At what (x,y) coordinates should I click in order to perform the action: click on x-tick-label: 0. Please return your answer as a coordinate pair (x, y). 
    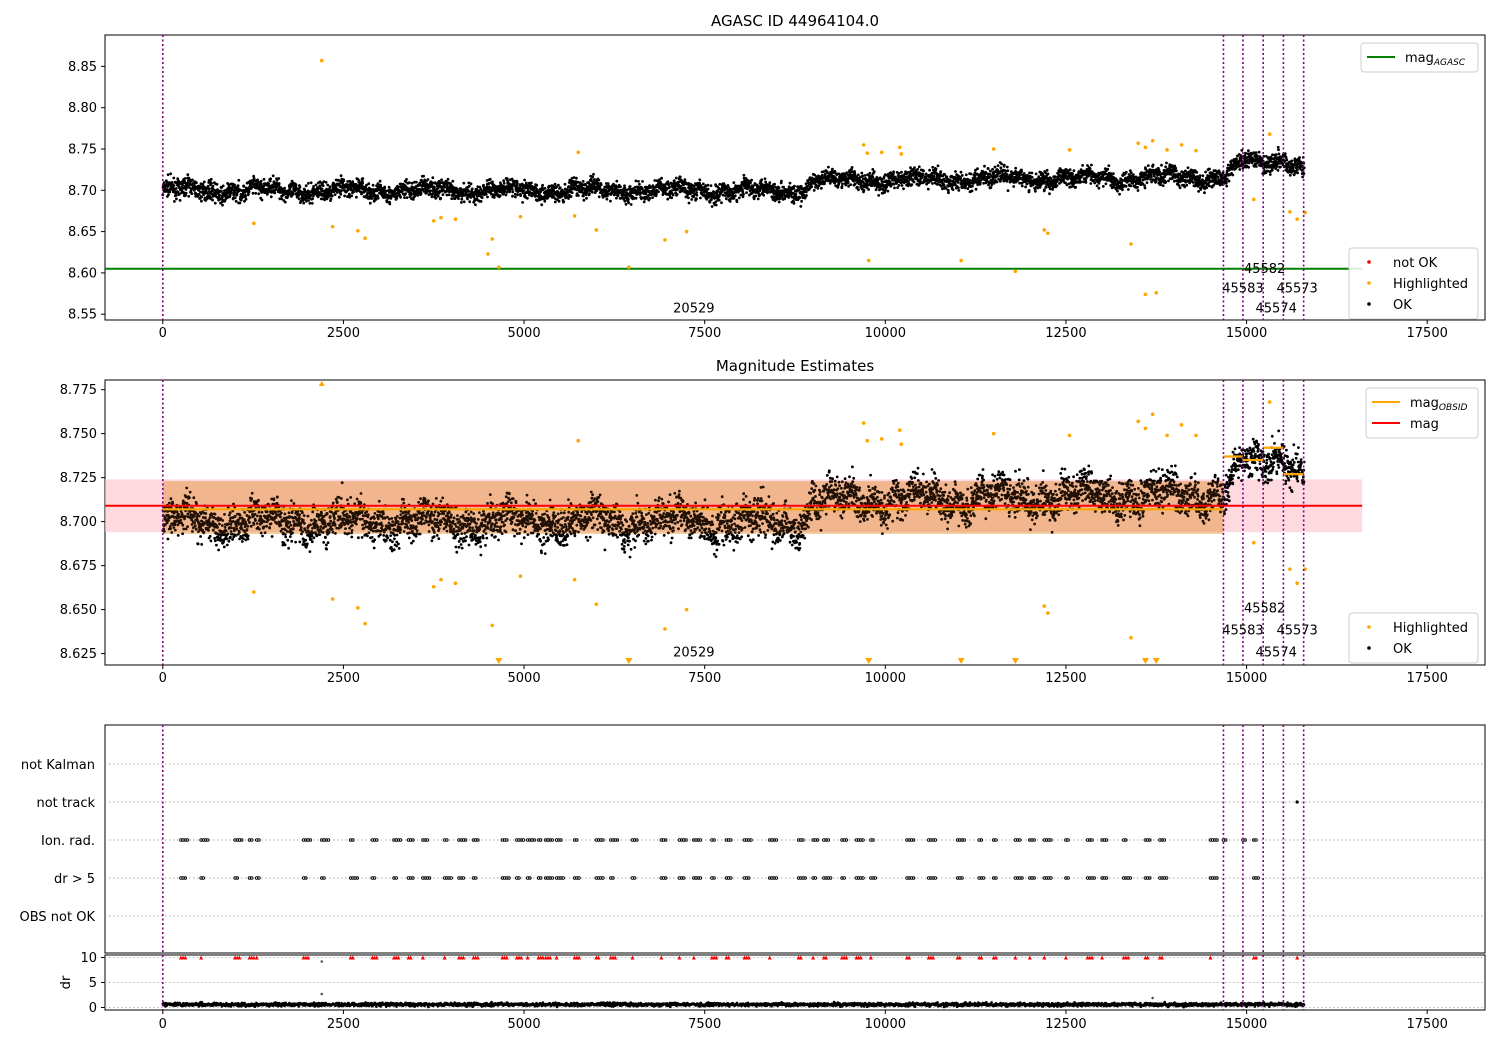
    Looking at the image, I should click on (163, 333).